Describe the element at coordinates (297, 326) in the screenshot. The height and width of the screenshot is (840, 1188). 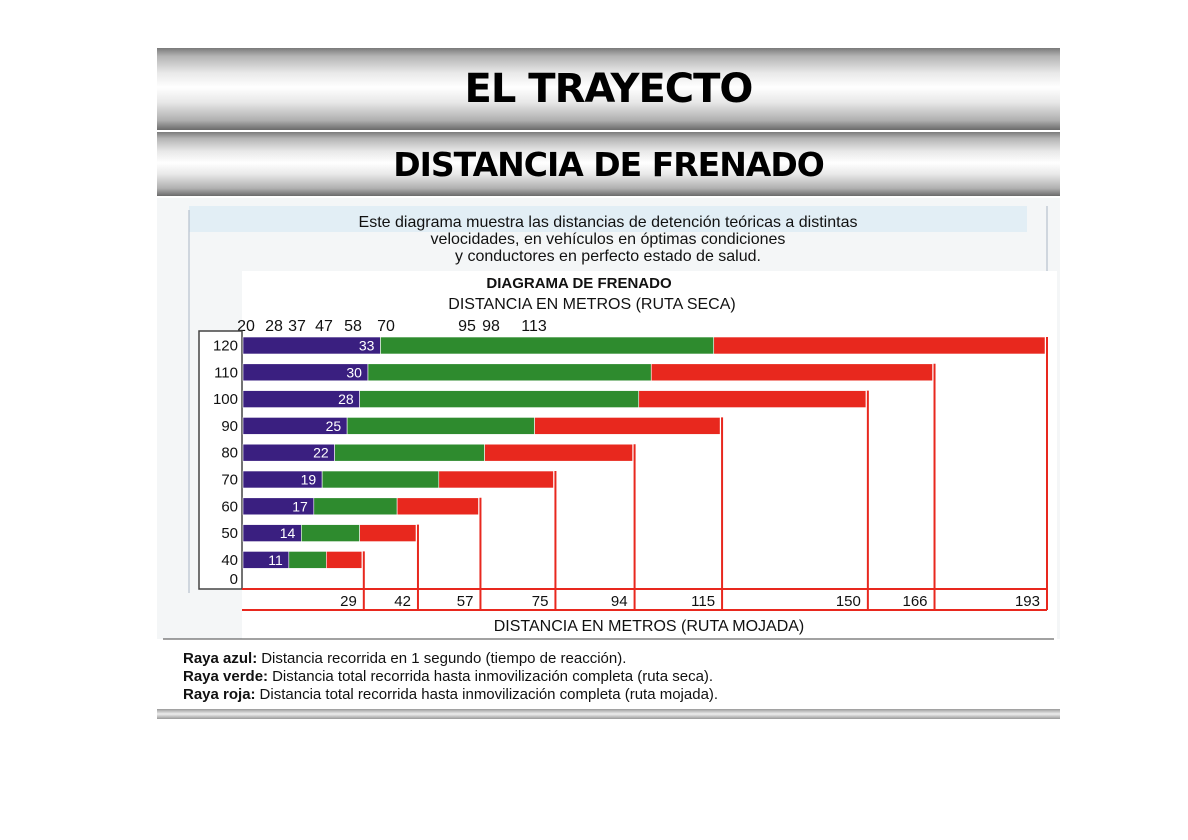
I see `dry-tick-37: 37` at that location.